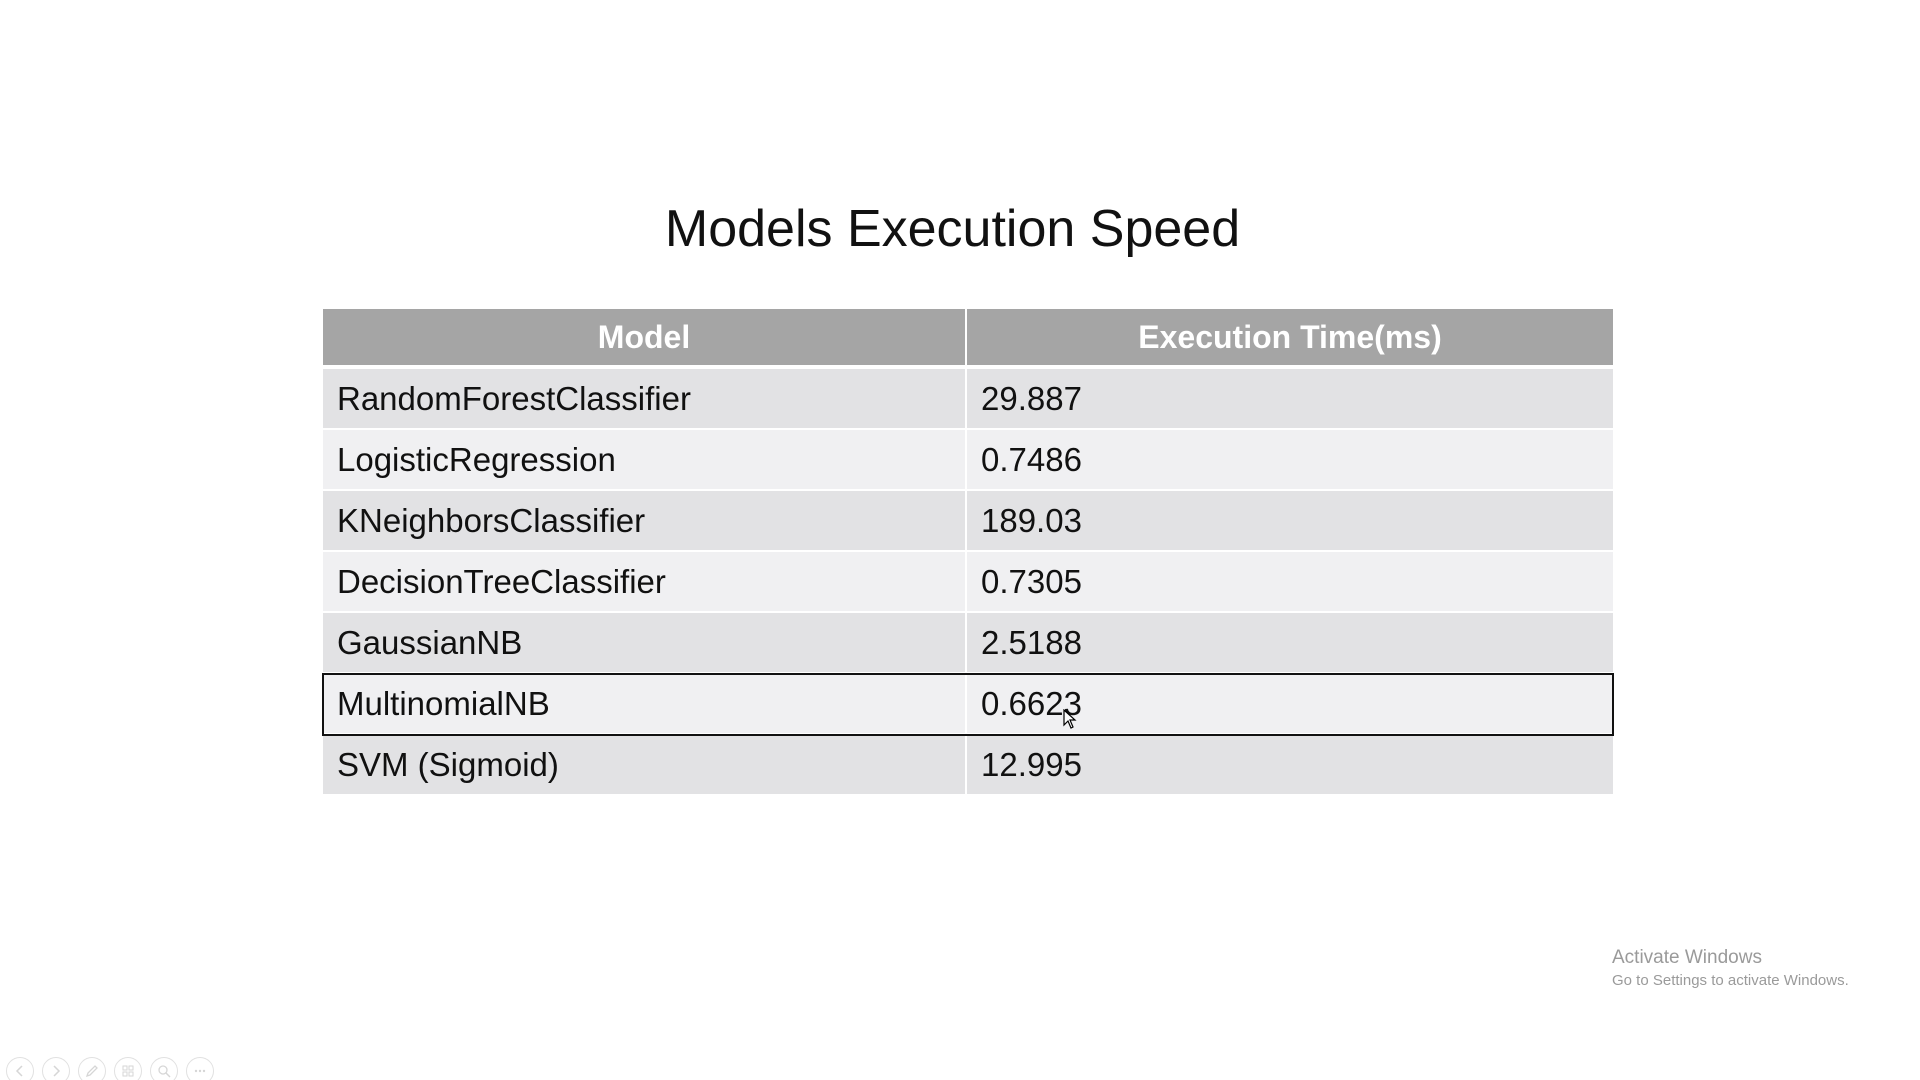 Image resolution: width=1920 pixels, height=1080 pixels. I want to click on slides-icon, so click(128, 1068).